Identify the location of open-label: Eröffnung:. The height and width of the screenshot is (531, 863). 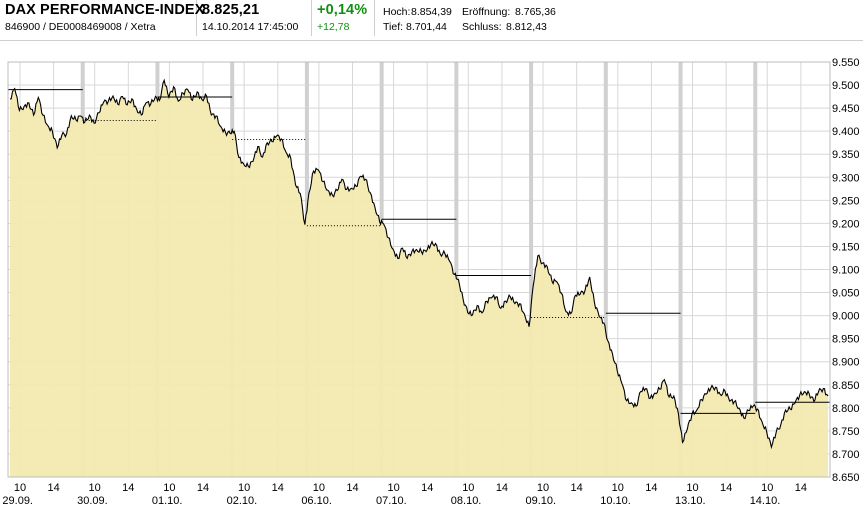
(486, 12).